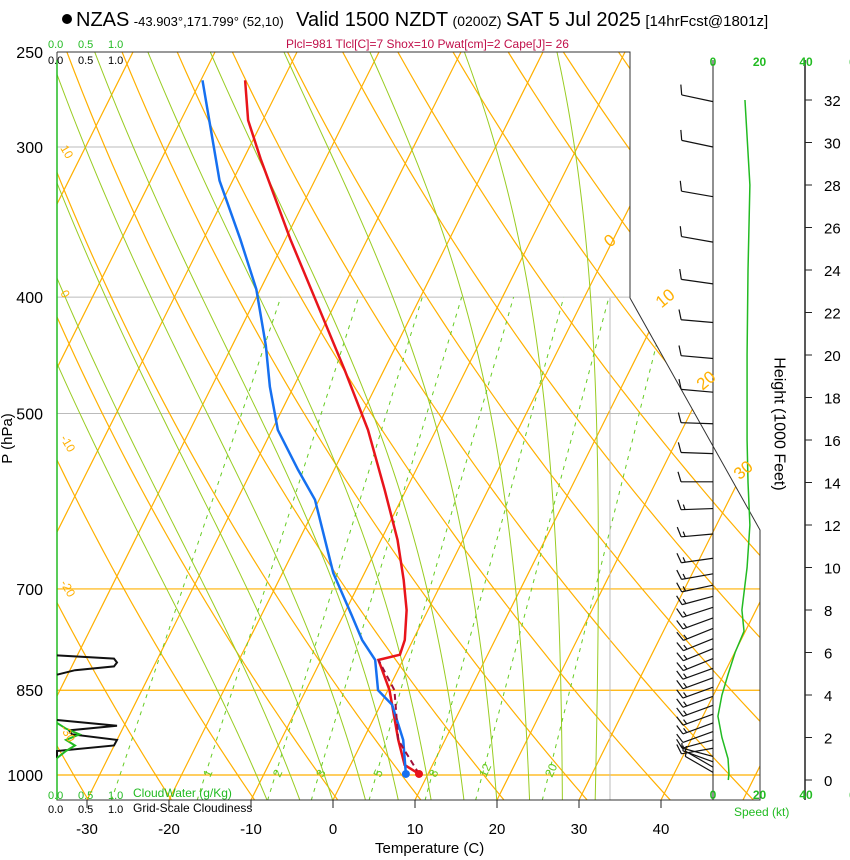 This screenshot has width=850, height=860. What do you see at coordinates (87, 829) in the screenshot?
I see `x-tick-label: -30` at bounding box center [87, 829].